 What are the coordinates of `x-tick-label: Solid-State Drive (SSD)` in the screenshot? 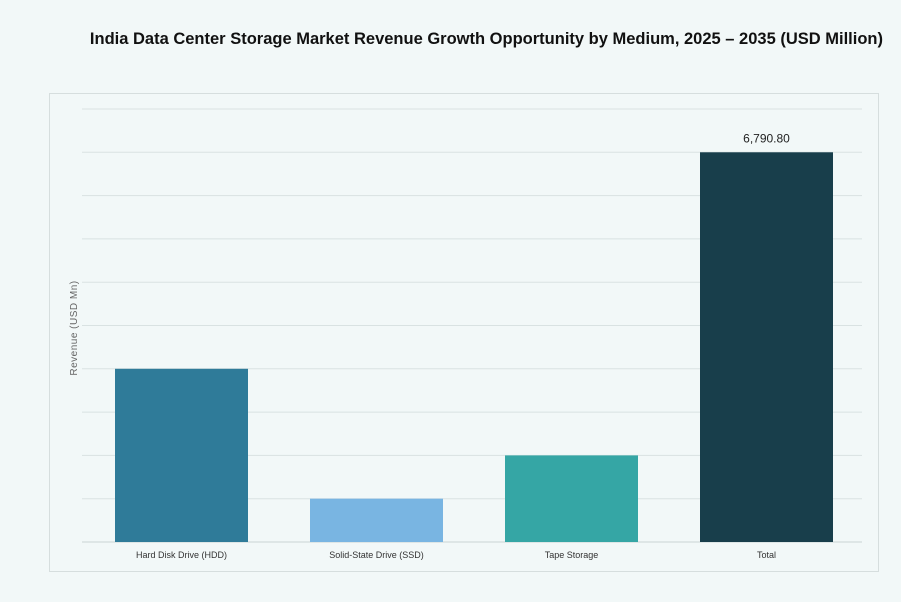 It's located at (376, 555).